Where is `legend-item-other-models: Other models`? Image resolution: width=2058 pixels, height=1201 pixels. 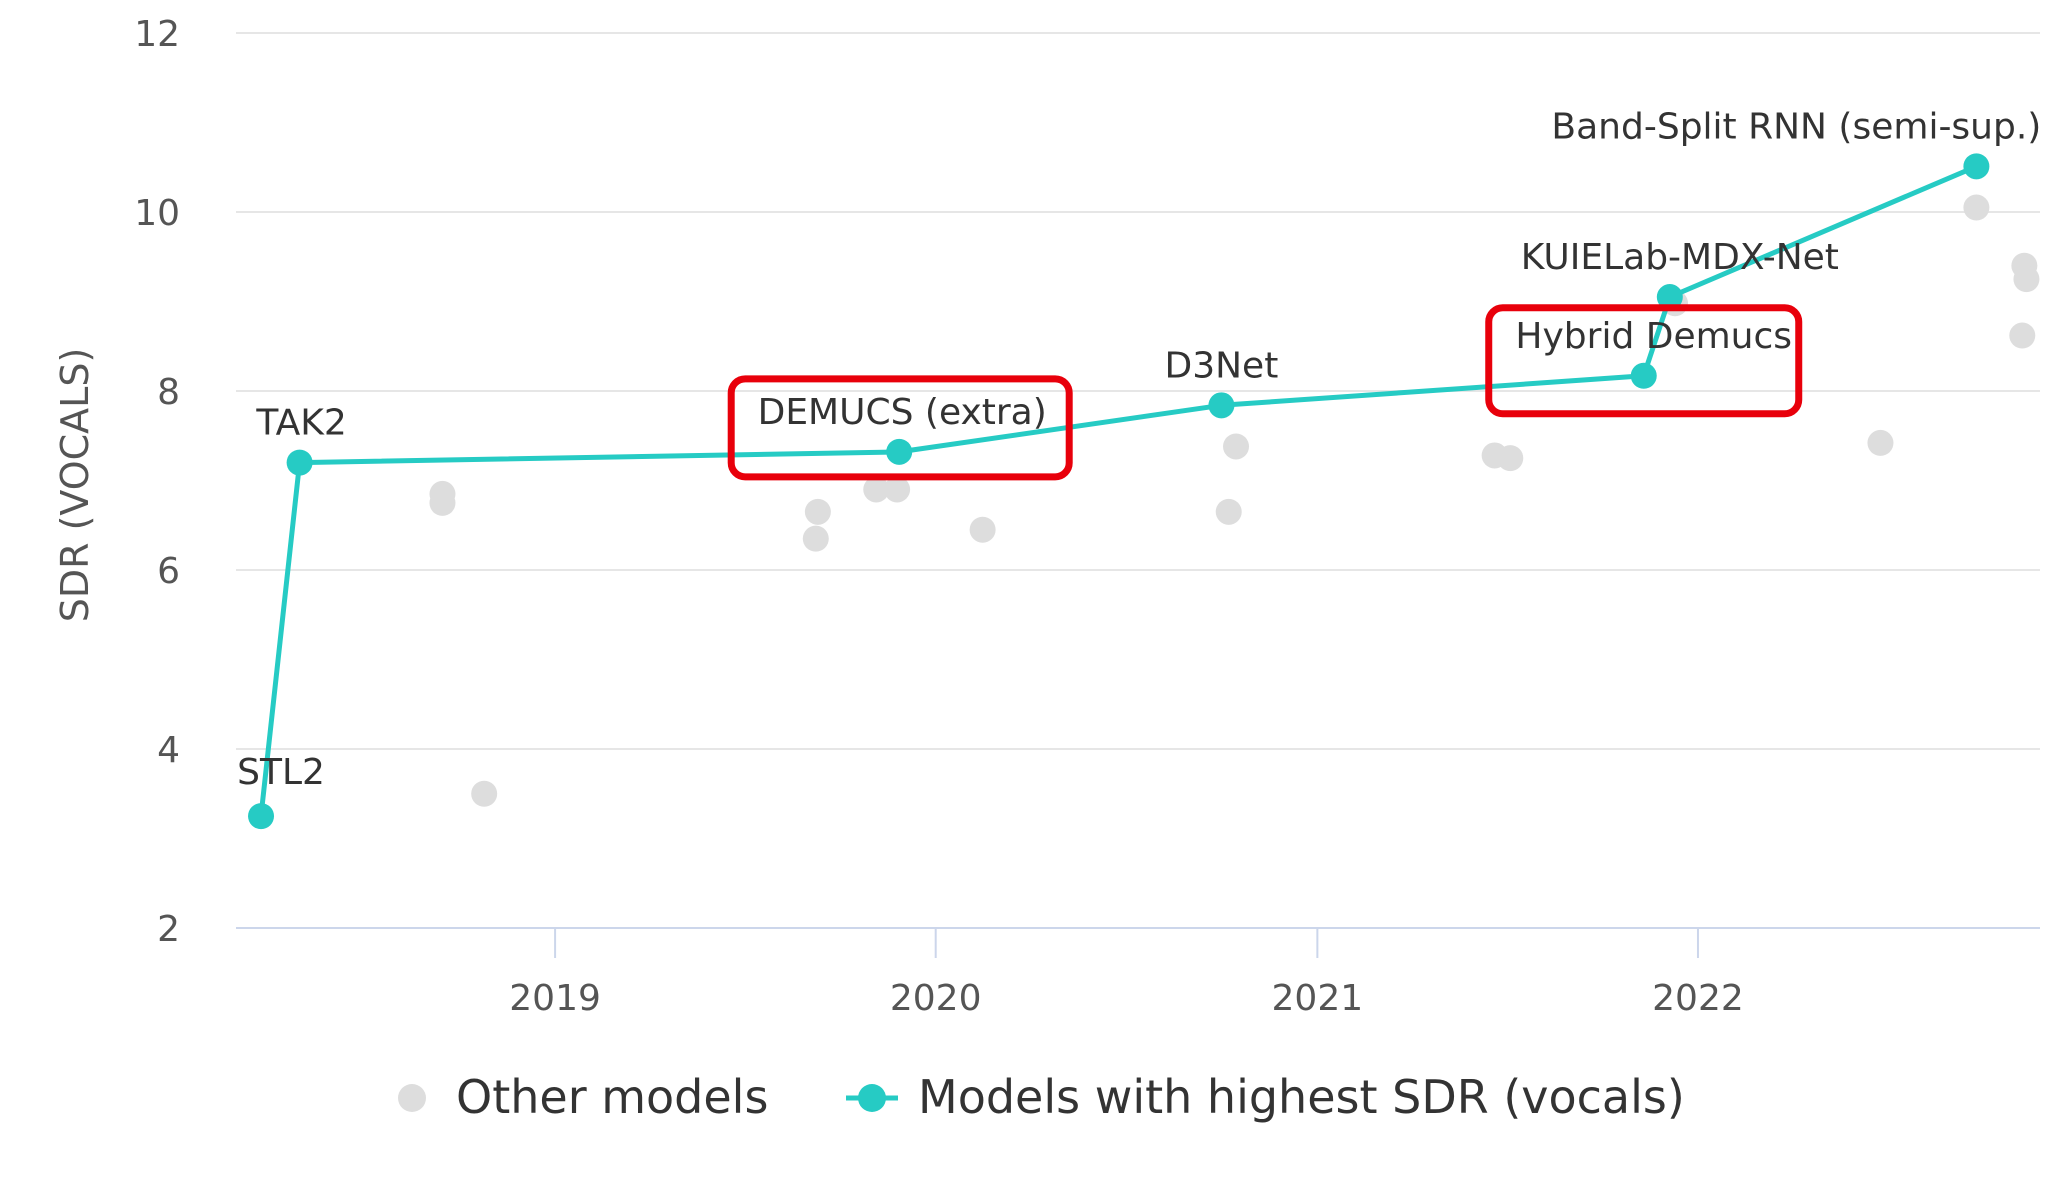 legend-item-other-models: Other models is located at coordinates (583, 1097).